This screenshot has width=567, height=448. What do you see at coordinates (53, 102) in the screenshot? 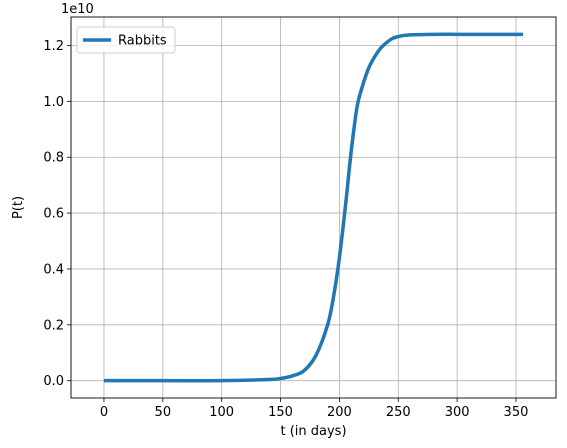
I see `y-tick-label: 1.0` at bounding box center [53, 102].